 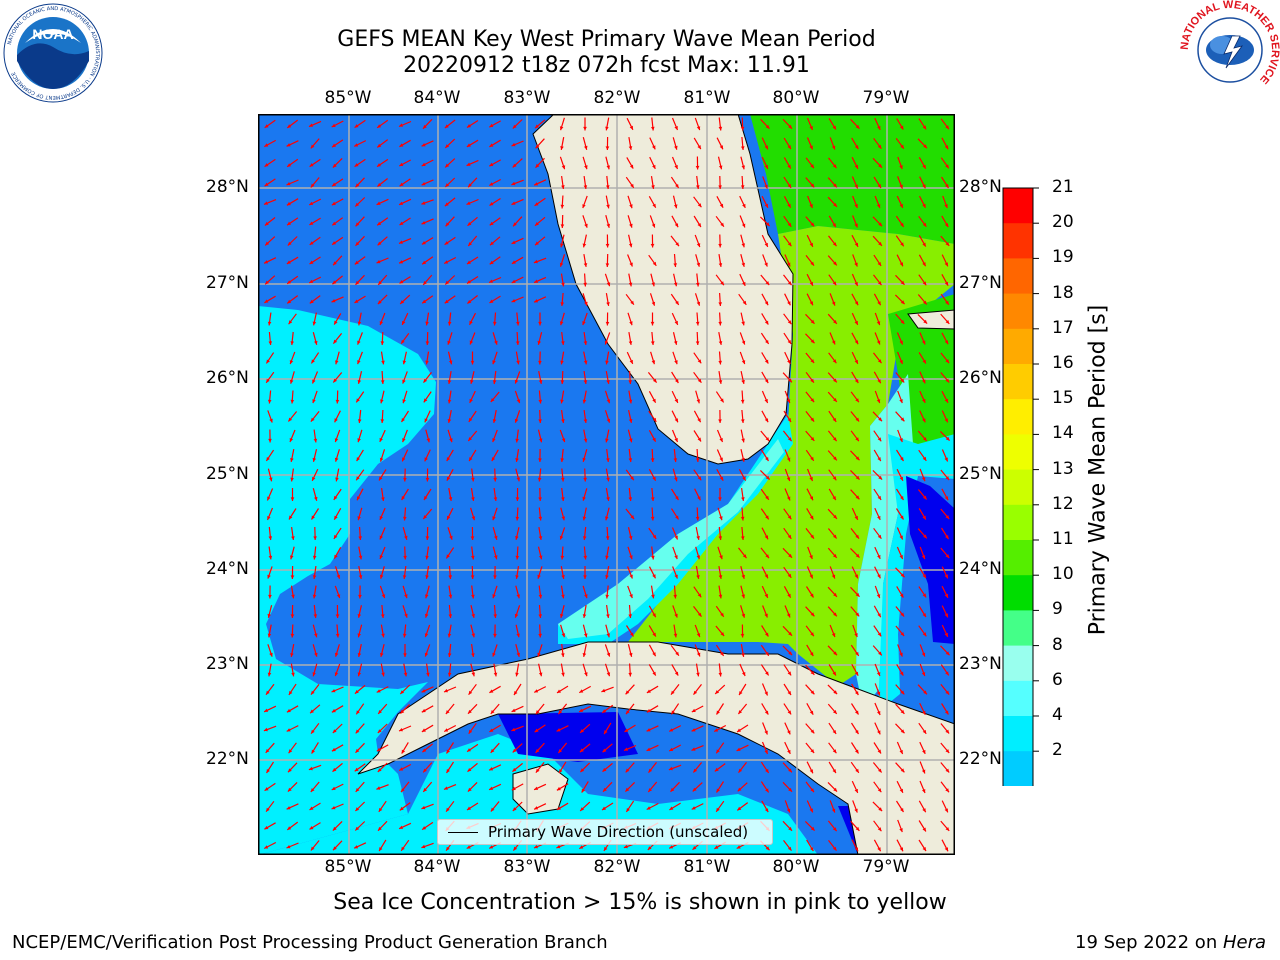 What do you see at coordinates (527, 98) in the screenshot?
I see `lon-label-top: 83°W` at bounding box center [527, 98].